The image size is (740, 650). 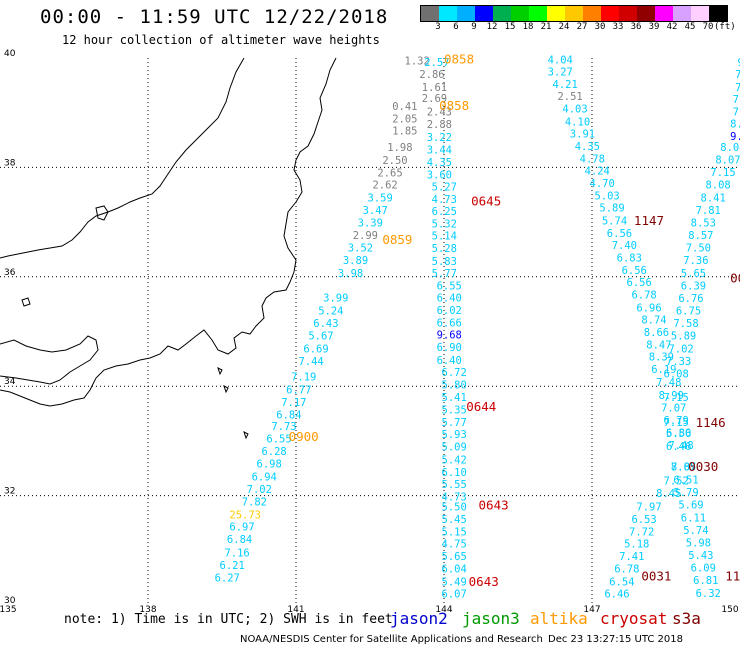 What do you see at coordinates (444, 262) in the screenshot?
I see `wave-height-value: 5.83` at bounding box center [444, 262].